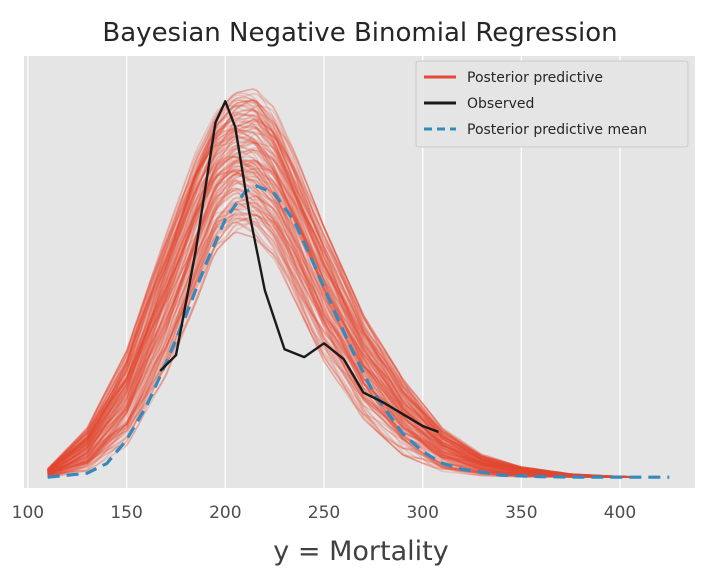 This screenshot has height=580, width=716. I want to click on x-tick-label-150: 150, so click(126, 513).